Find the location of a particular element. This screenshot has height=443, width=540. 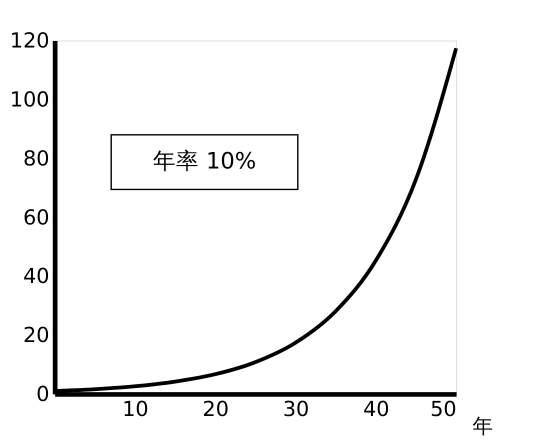

x-tick-label: 10 is located at coordinates (135, 409).